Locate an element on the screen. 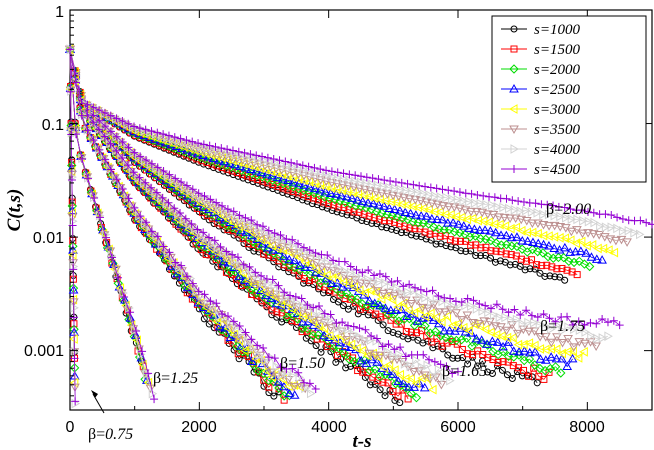 The height and width of the screenshot is (450, 654). x-tick-label-2: 4000 is located at coordinates (329, 427).